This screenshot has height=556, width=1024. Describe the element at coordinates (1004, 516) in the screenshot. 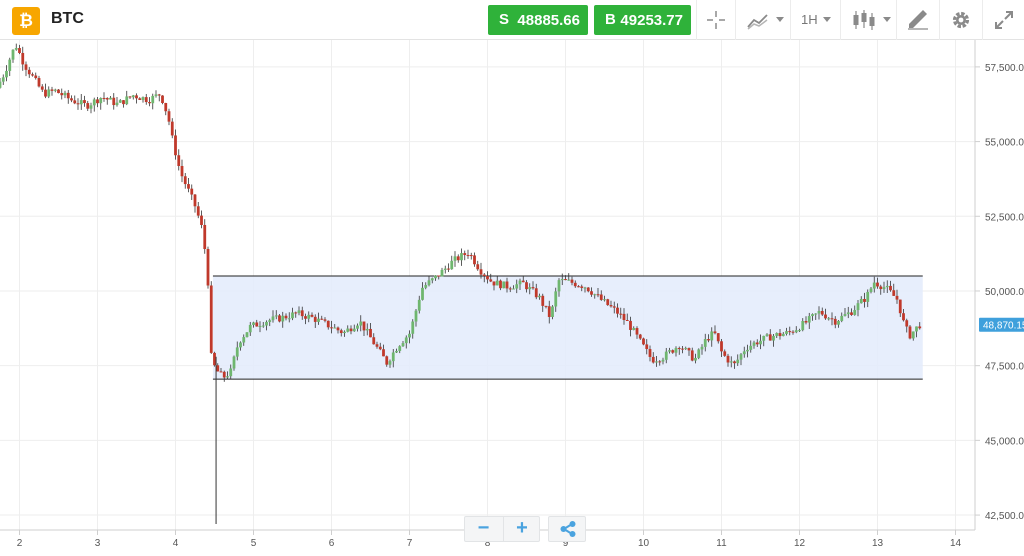

I see `y-tick-label: 42,500.00` at that location.